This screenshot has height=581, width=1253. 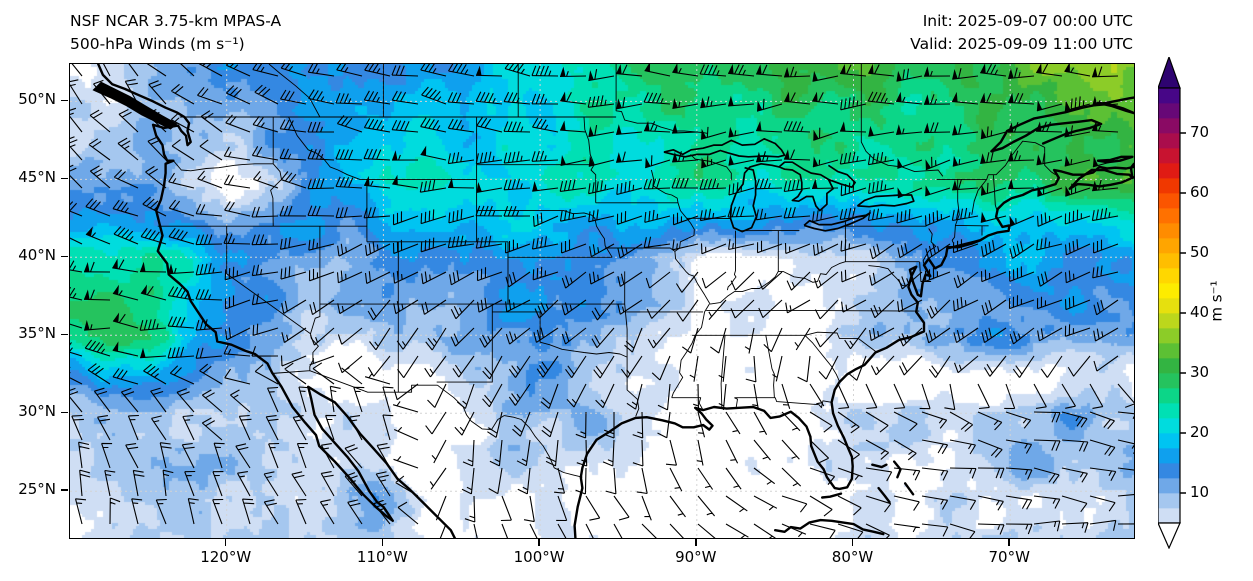 What do you see at coordinates (157, 44) in the screenshot?
I see `plot-title-line2: 500-hPa Winds (m s⁻¹)` at bounding box center [157, 44].